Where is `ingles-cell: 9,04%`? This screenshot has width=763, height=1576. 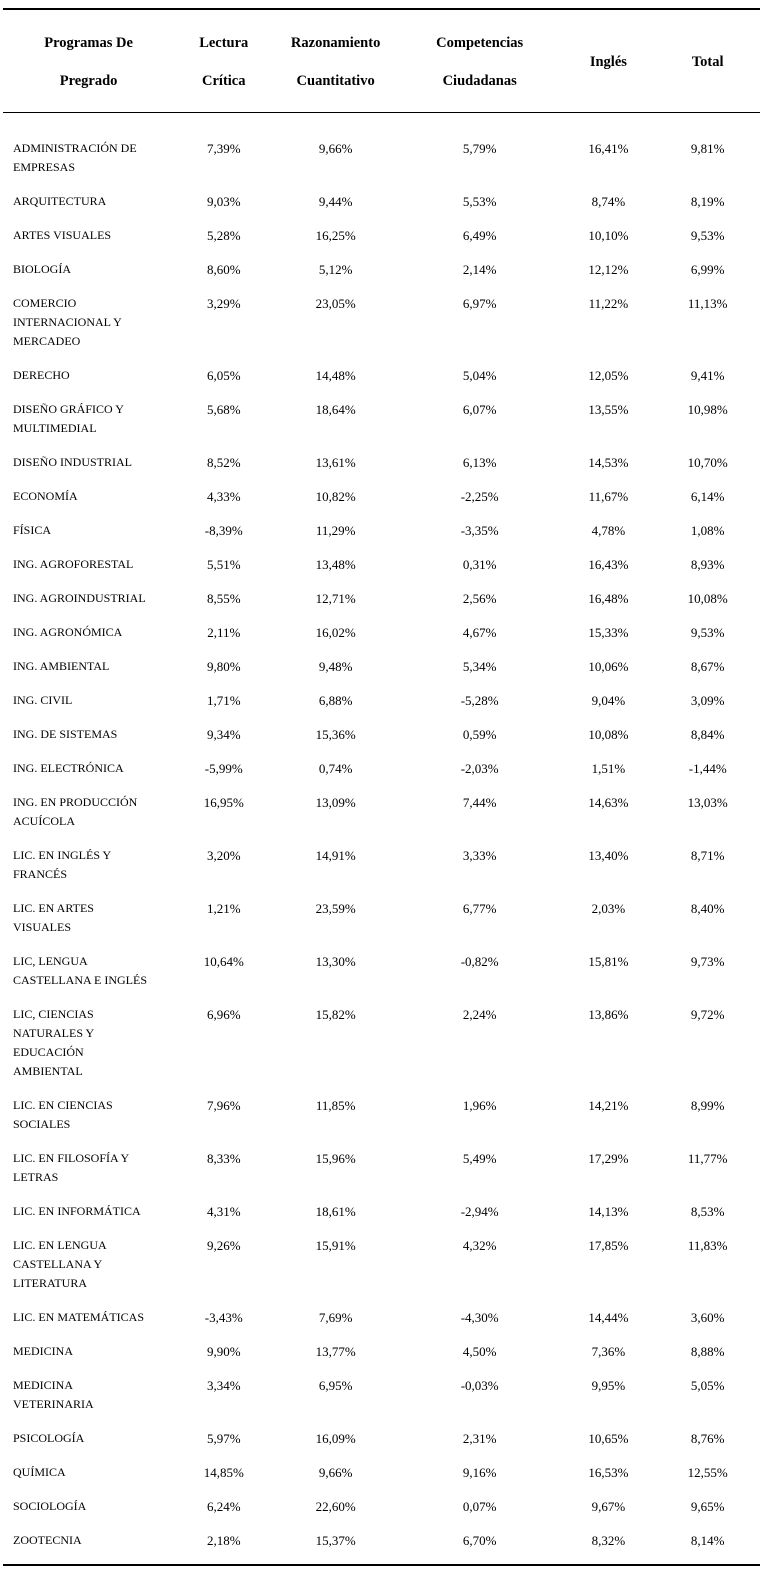
ingles-cell: 9,04% is located at coordinates (608, 700).